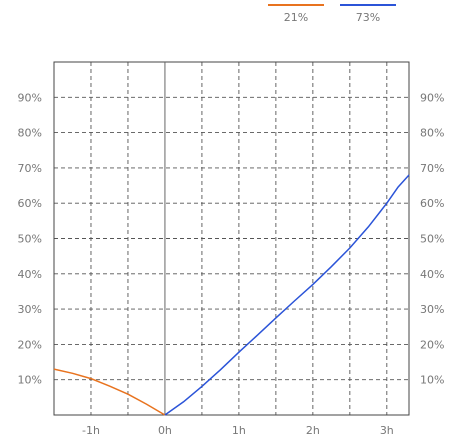 Image resolution: width=462 pixels, height=439 pixels. Describe the element at coordinates (30, 133) in the screenshot. I see `y-tick-label-left: 80%` at that location.